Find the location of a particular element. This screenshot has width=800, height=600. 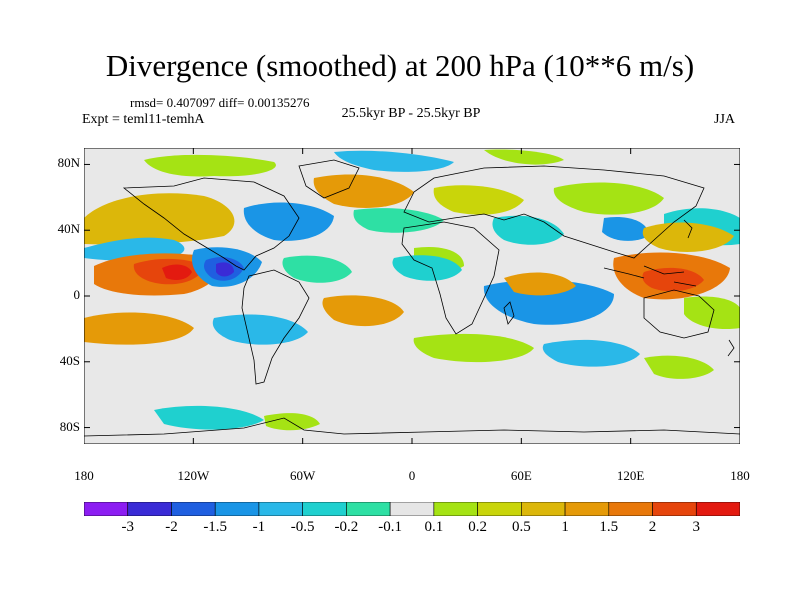

coastline-eurasia is located at coordinates (554, 212).